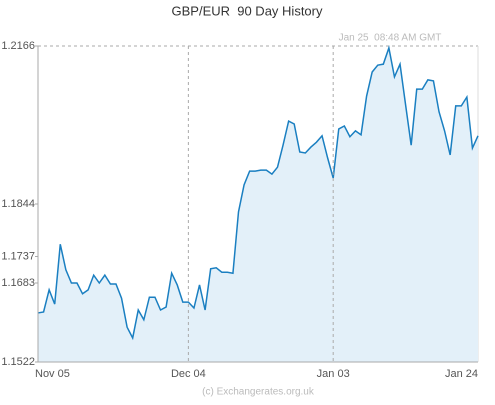 This screenshot has height=405, width=495. I want to click on x-tick-label: Dec 04, so click(188, 374).